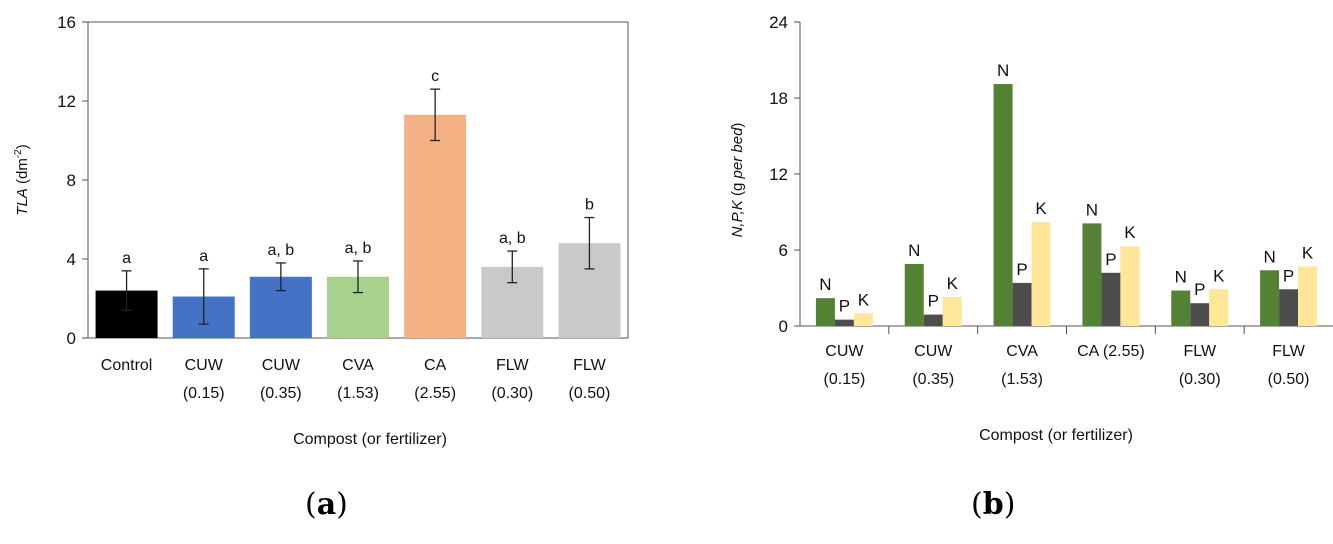 The height and width of the screenshot is (544, 1333). Describe the element at coordinates (778, 98) in the screenshot. I see `y-tick-label-b: 18` at that location.